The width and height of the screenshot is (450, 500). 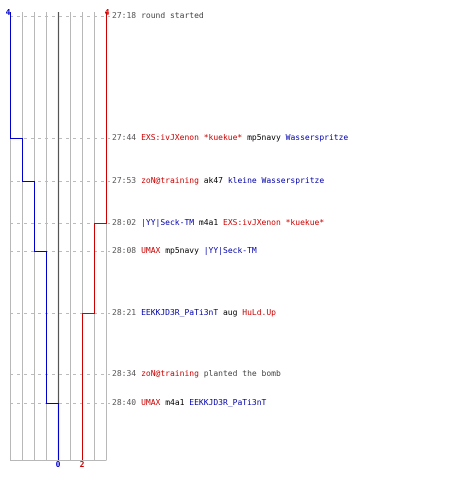 I want to click on killer-name: |YY|Seck-TM, so click(x=168, y=222).